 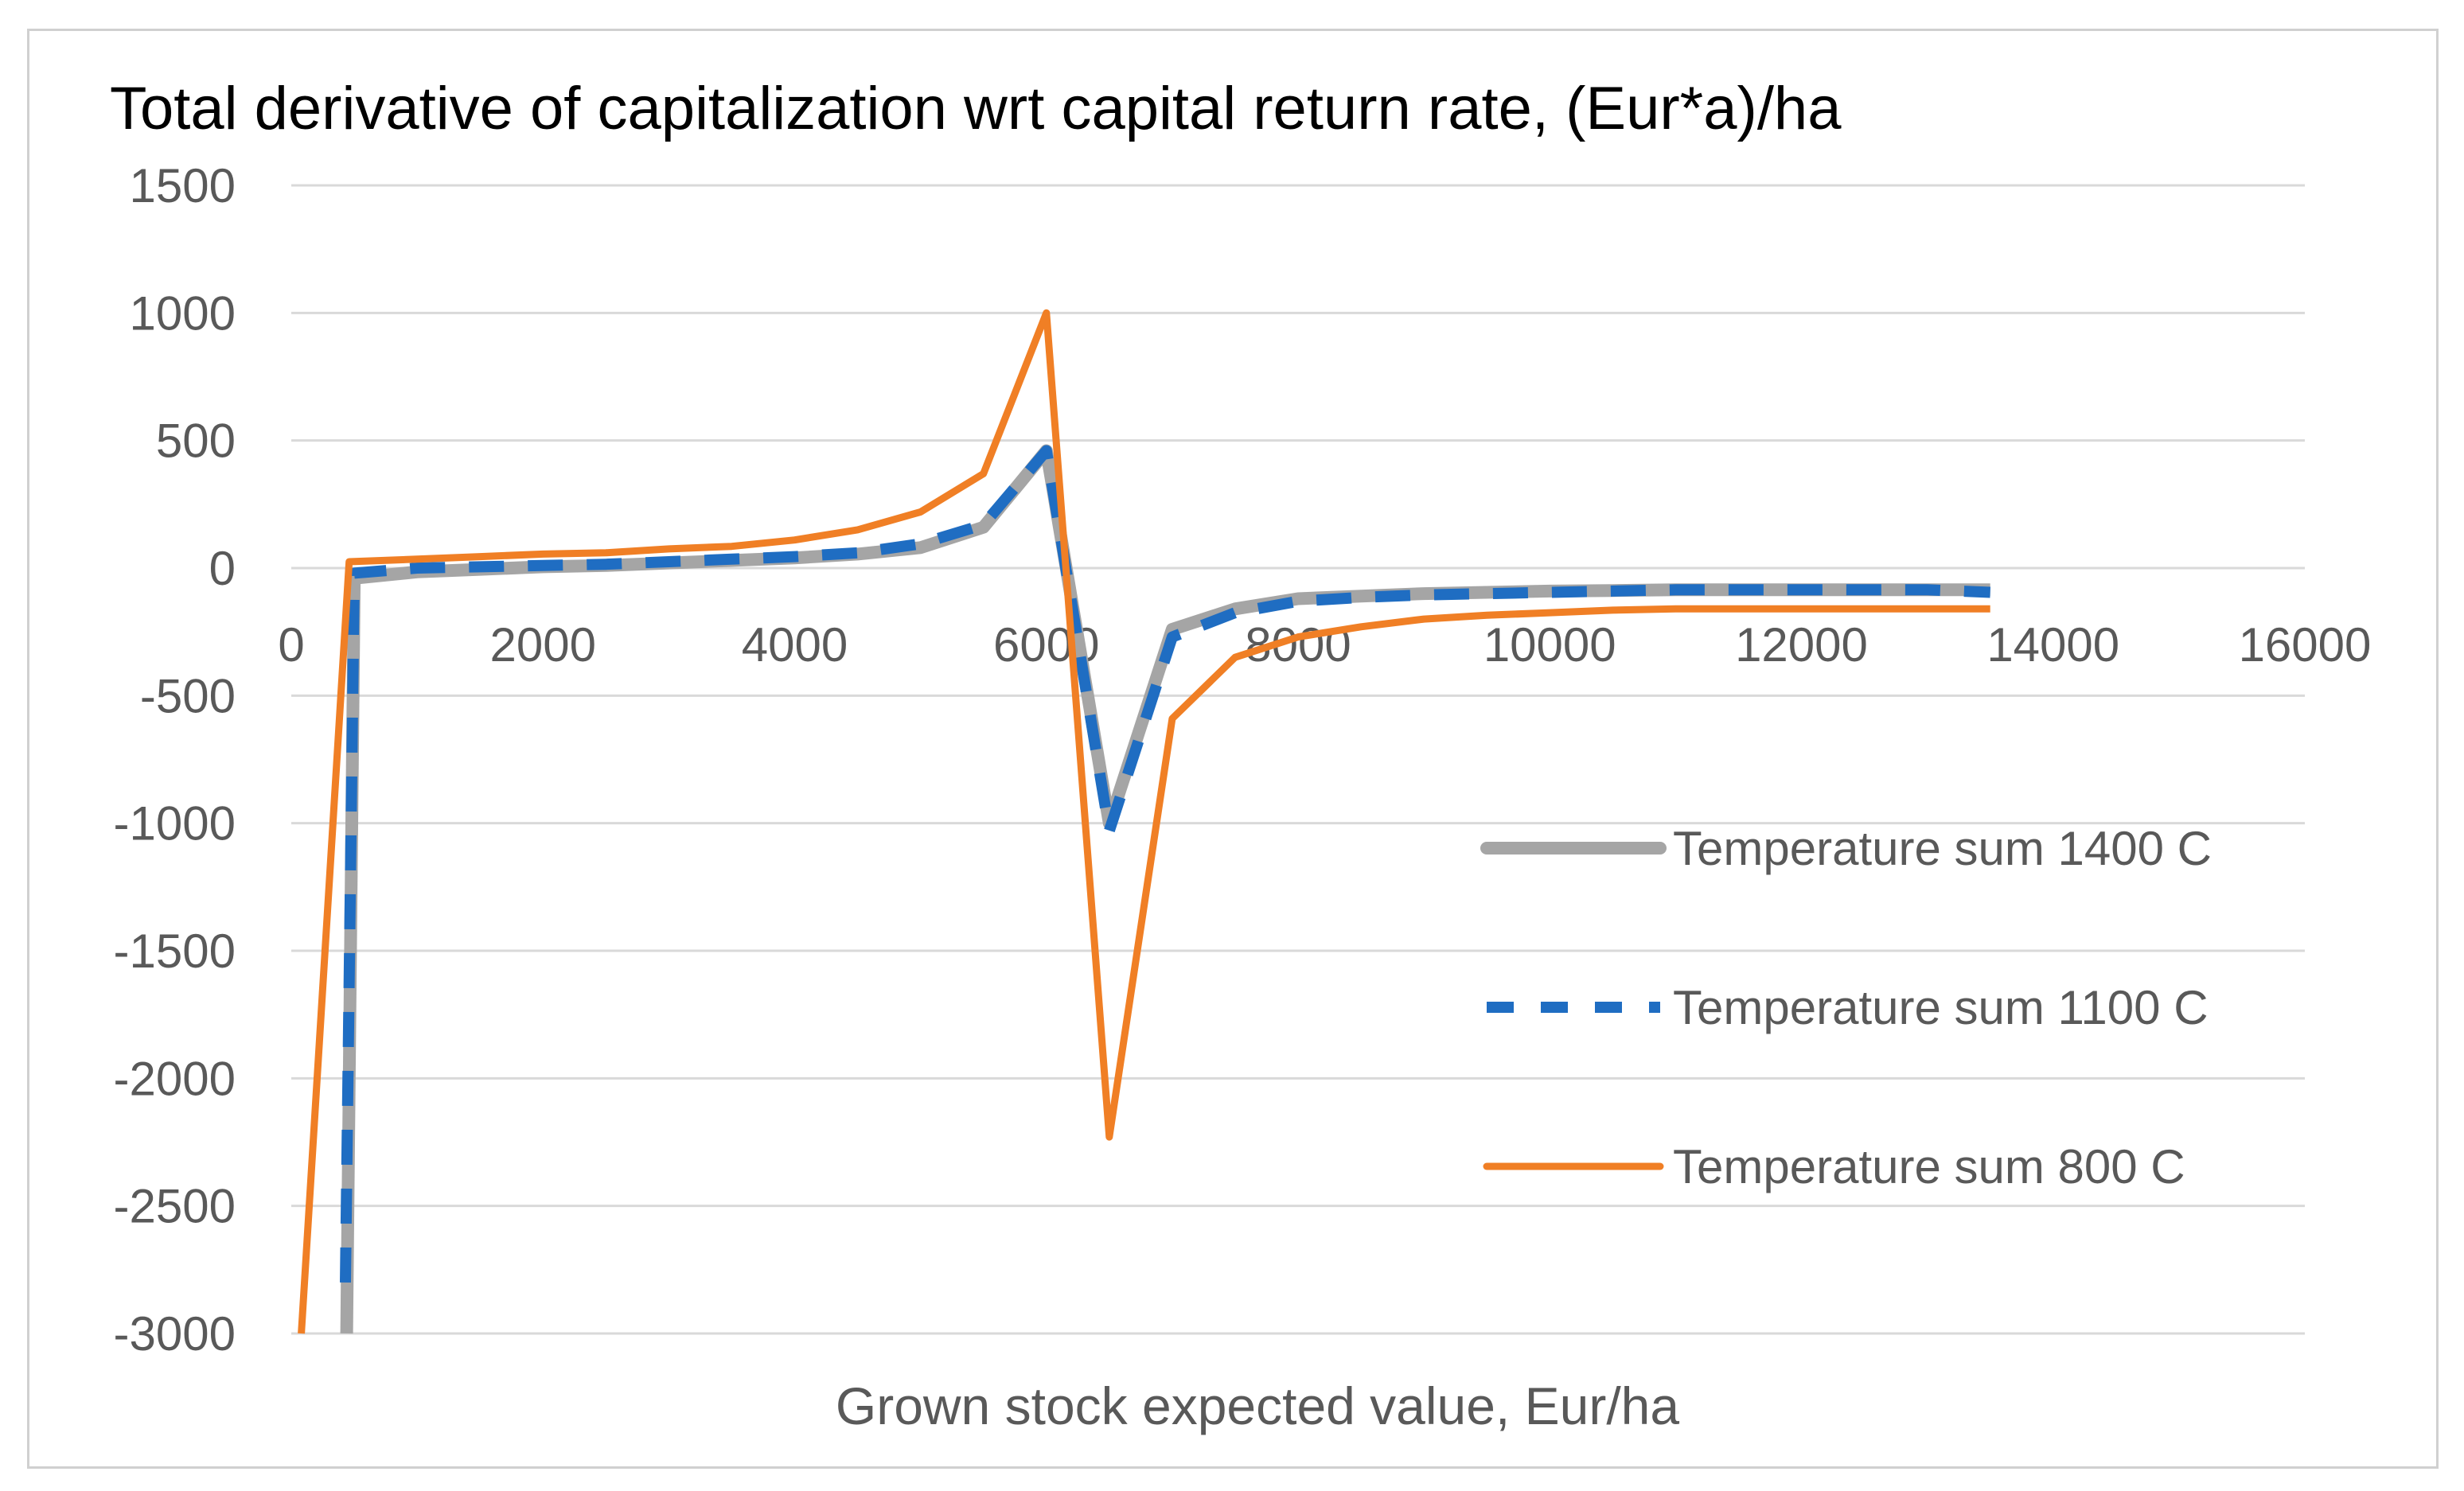 What do you see at coordinates (291, 645) in the screenshot?
I see `x-tick-label: 0` at bounding box center [291, 645].